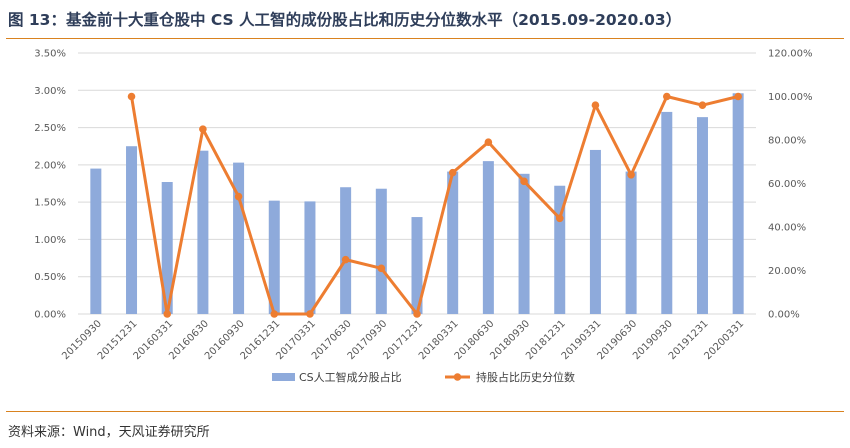 This screenshot has width=850, height=448. Describe the element at coordinates (50, 128) in the screenshot. I see `left-tick-label: 2.50%` at that location.